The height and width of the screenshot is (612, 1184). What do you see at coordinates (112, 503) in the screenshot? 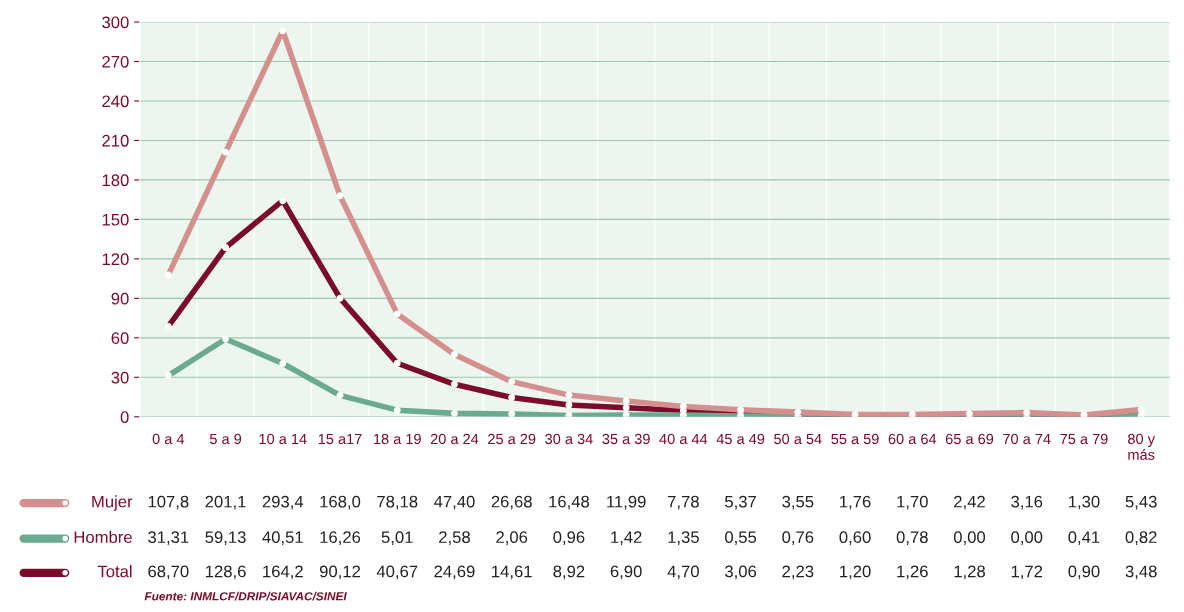
I see `legend-label: Mujer` at bounding box center [112, 503].